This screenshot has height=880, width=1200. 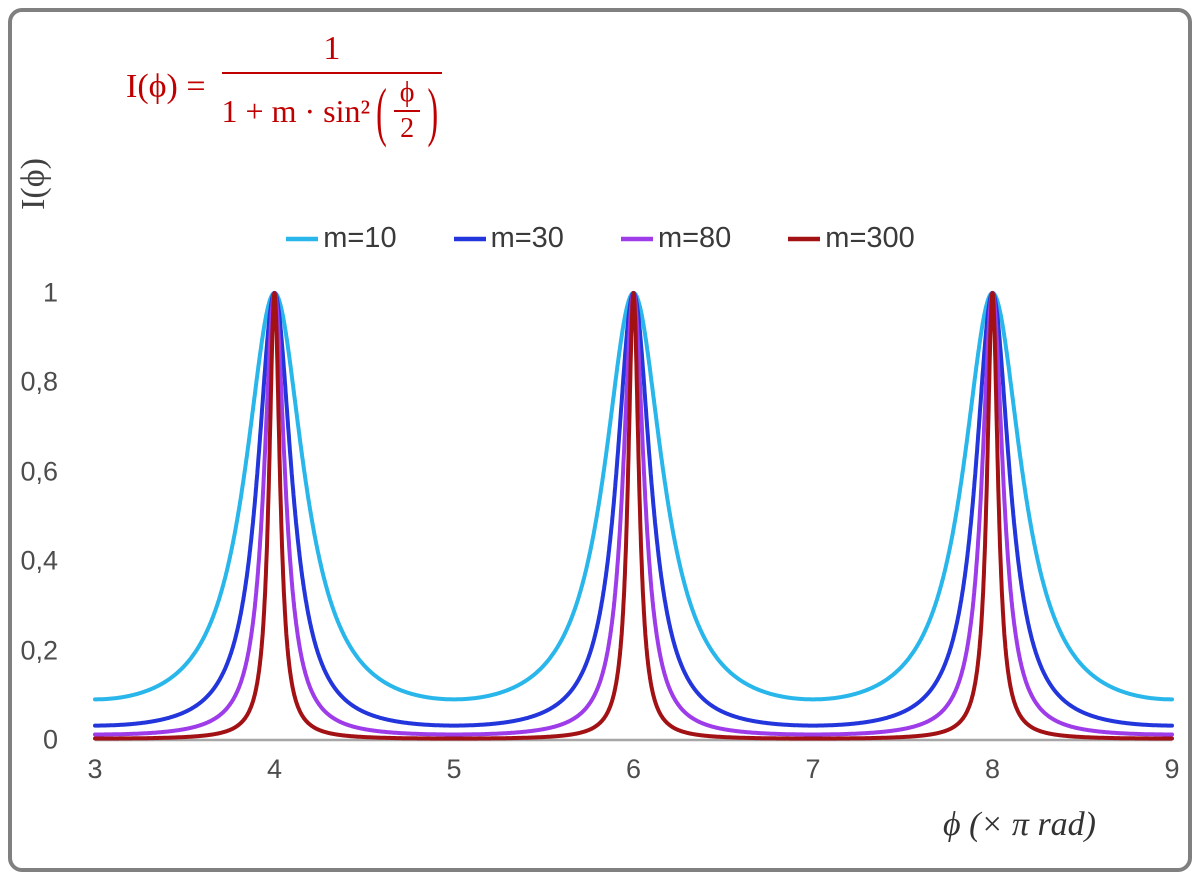 I want to click on inner-numerator: ϕ, so click(x=407, y=96).